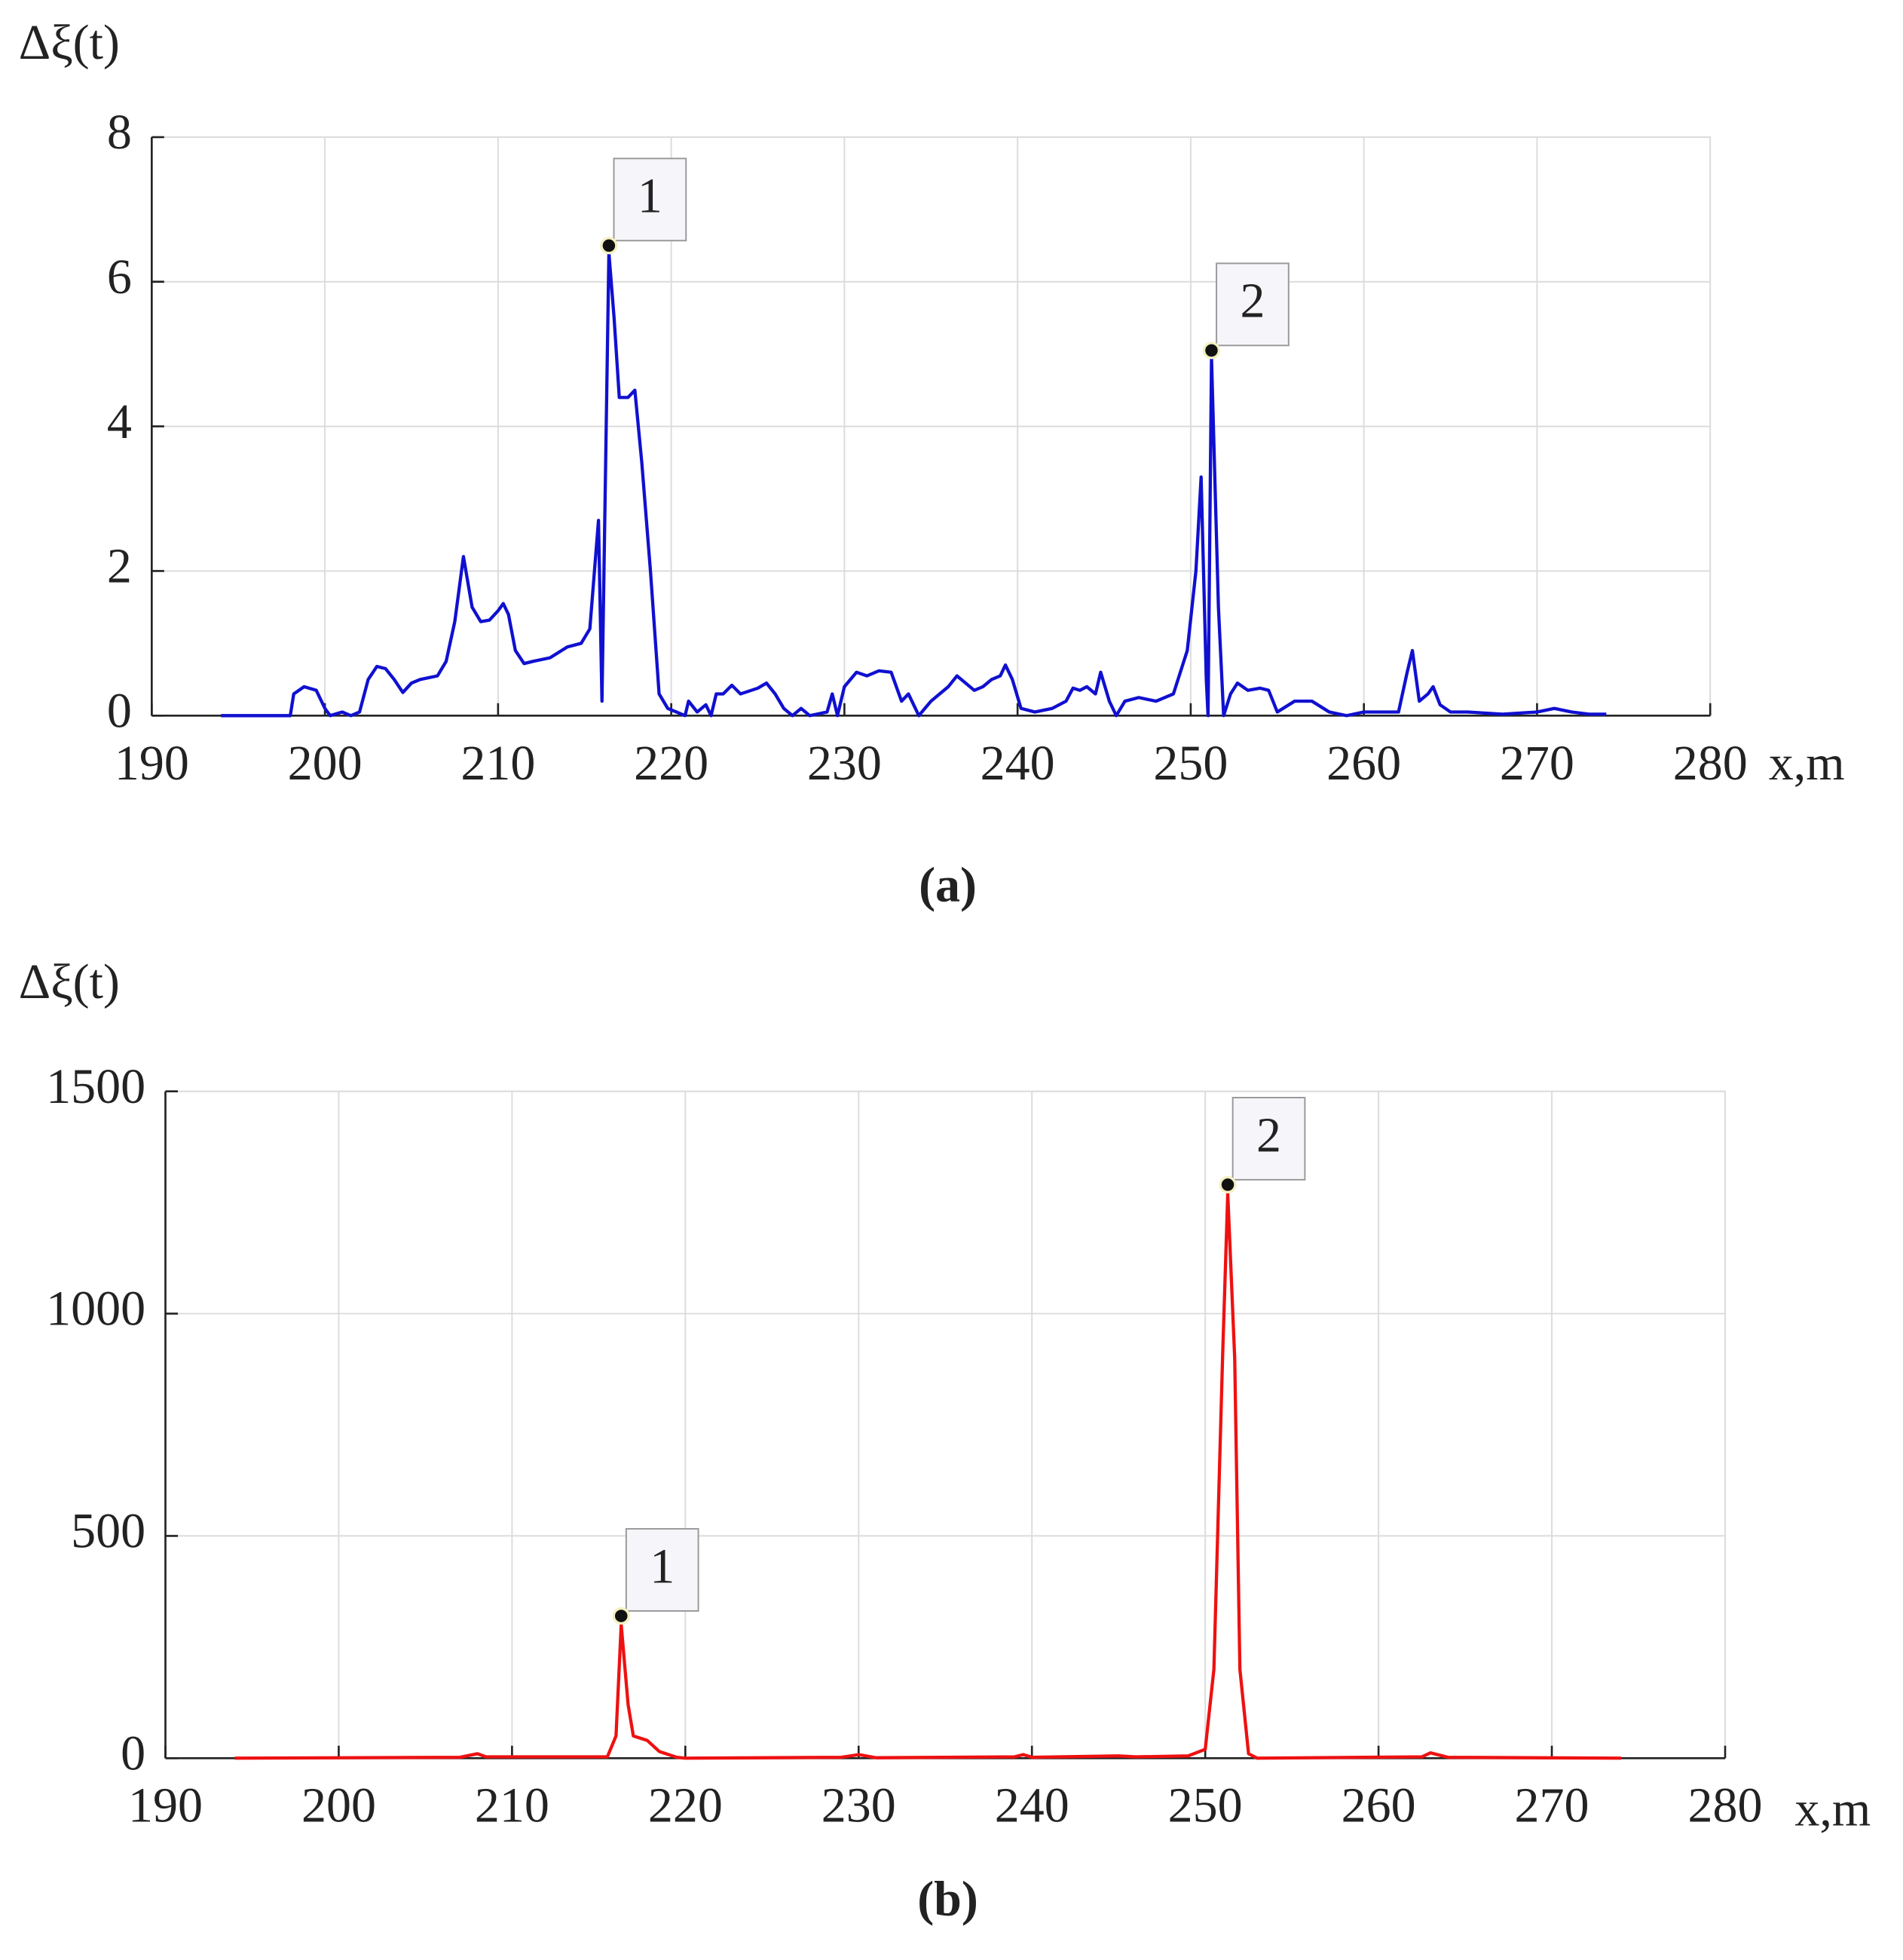  Describe the element at coordinates (947, 1899) in the screenshot. I see `caption: (b)` at that location.